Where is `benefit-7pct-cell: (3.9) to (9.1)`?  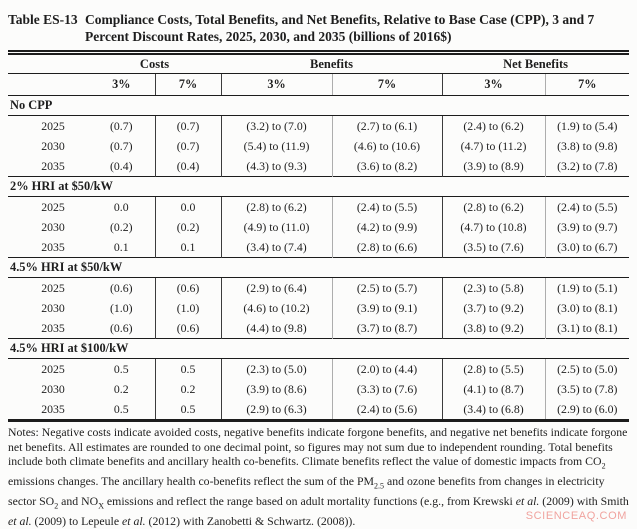
benefit-7pct-cell: (3.9) to (9.1) is located at coordinates (387, 308).